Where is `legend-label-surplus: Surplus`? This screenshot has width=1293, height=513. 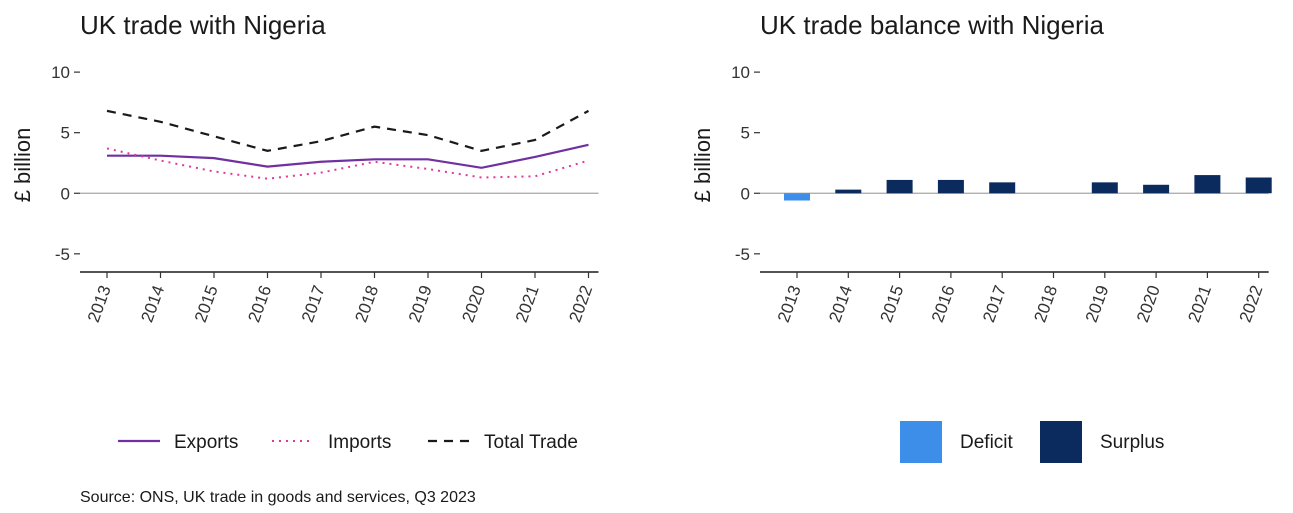 legend-label-surplus: Surplus is located at coordinates (1132, 442).